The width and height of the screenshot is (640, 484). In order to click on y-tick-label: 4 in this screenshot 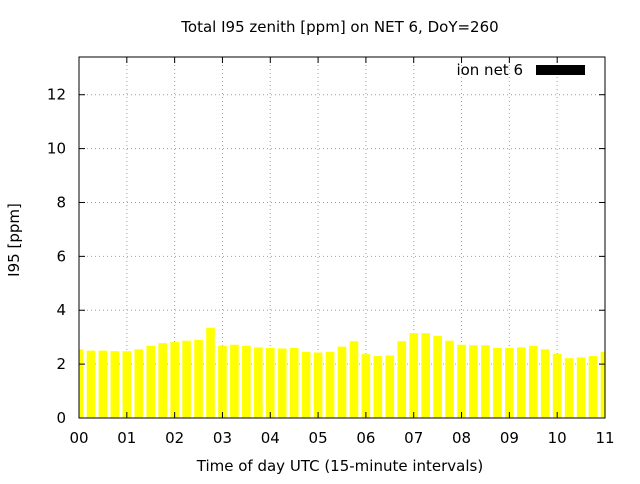, I will do `click(61, 310)`.